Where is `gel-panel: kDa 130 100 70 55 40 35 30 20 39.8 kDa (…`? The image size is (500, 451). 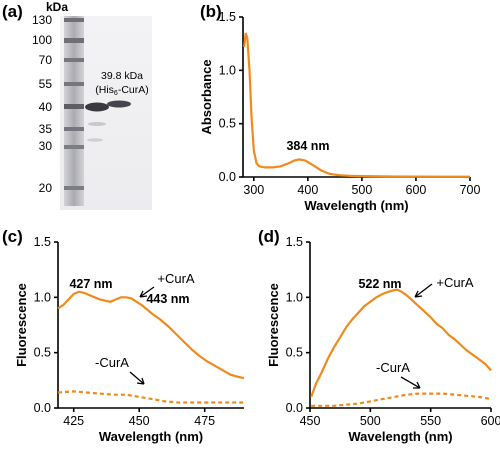
gel-panel: kDa 130 100 70 55 40 35 30 20 39.8 kDa (… is located at coordinates (92, 105).